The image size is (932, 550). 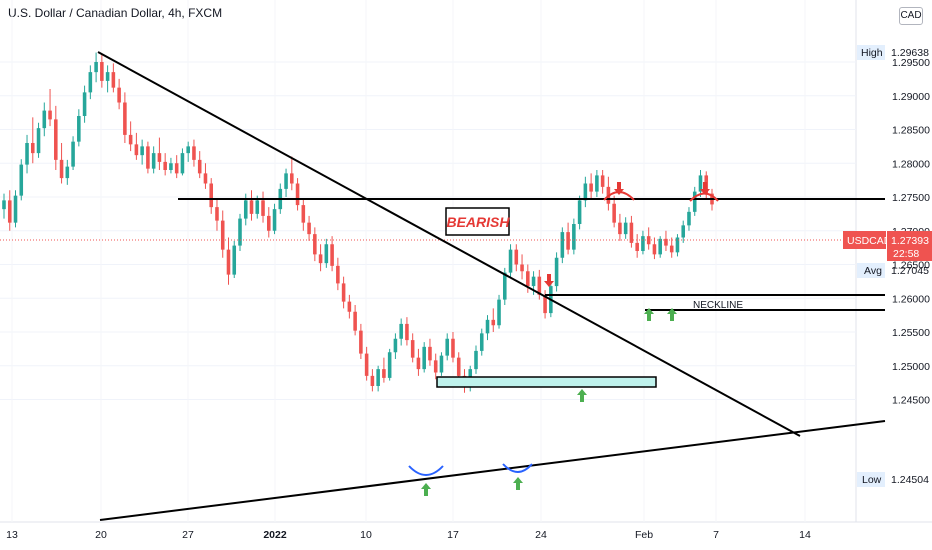 I want to click on high-value: 1.29638, so click(x=910, y=53).